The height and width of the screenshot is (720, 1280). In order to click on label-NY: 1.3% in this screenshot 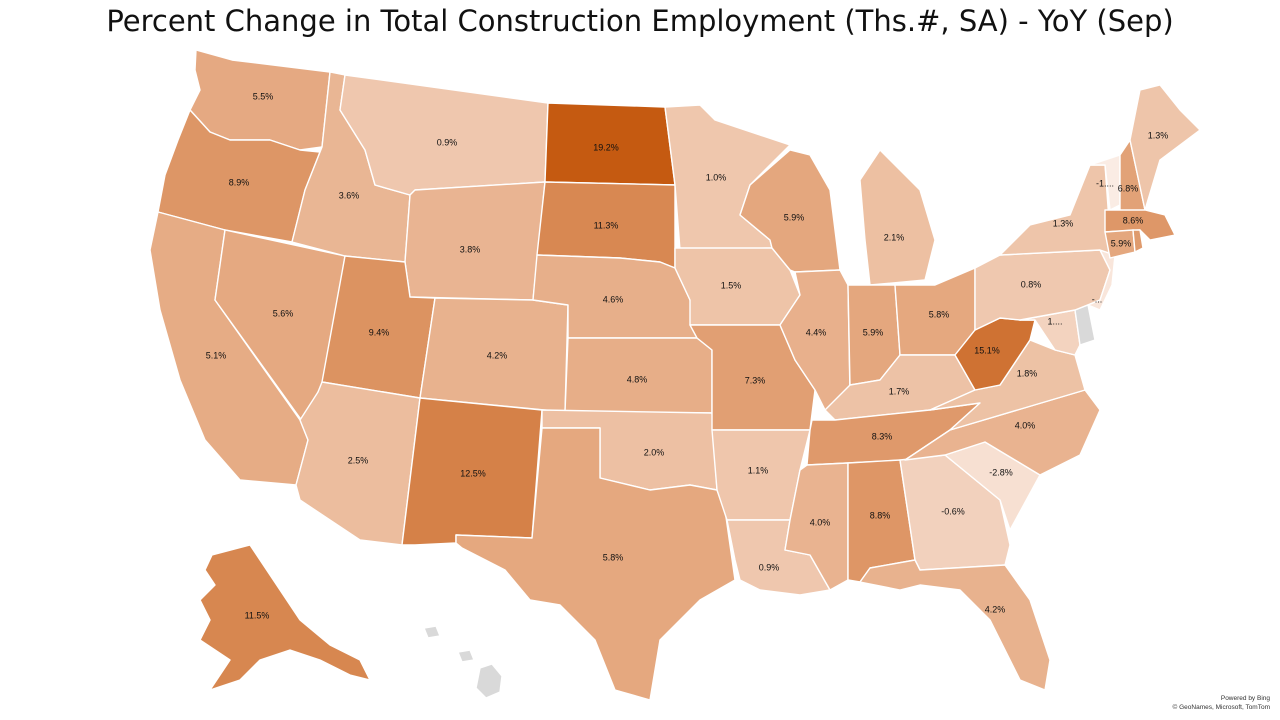, I will do `click(1063, 223)`.